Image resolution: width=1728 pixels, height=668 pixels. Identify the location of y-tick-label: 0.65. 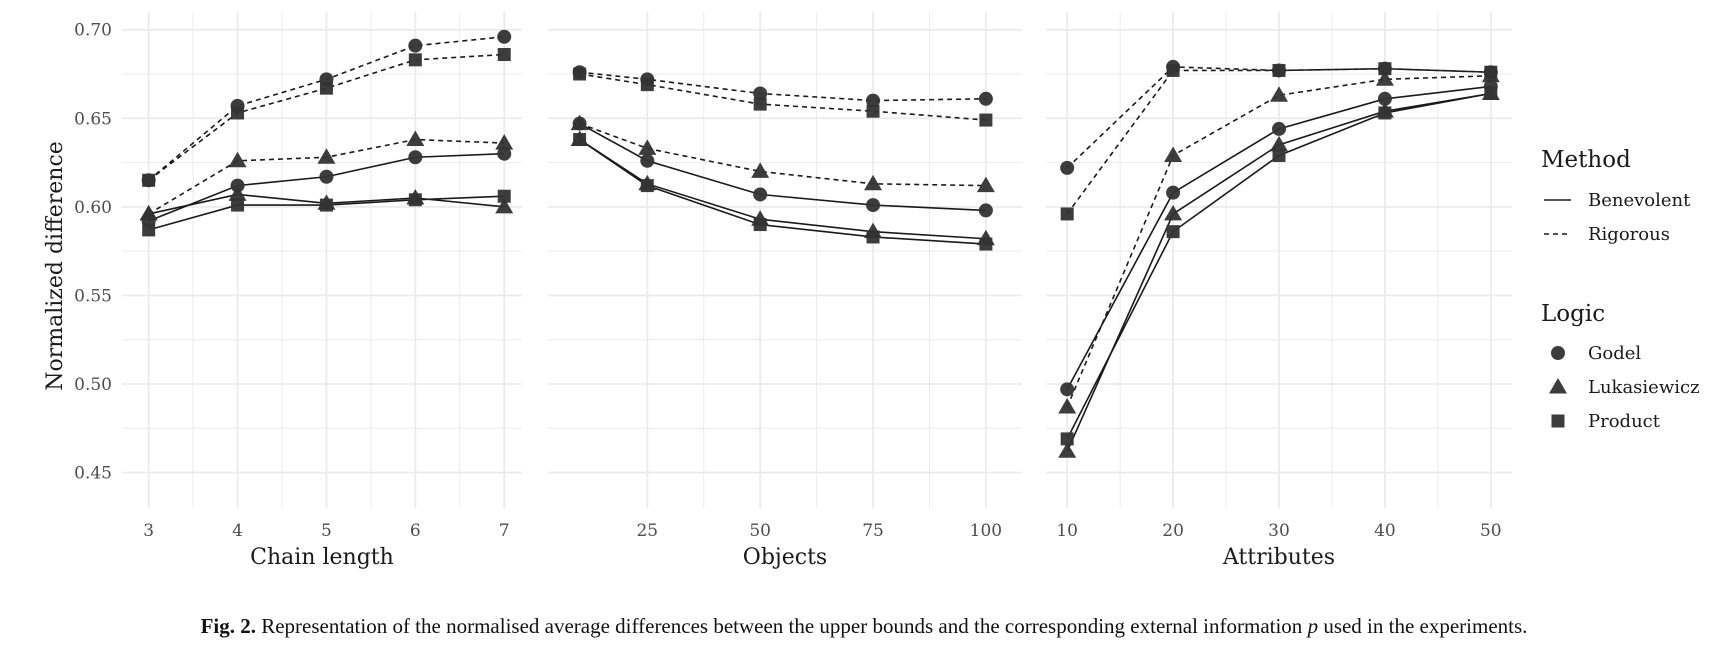
(93, 119).